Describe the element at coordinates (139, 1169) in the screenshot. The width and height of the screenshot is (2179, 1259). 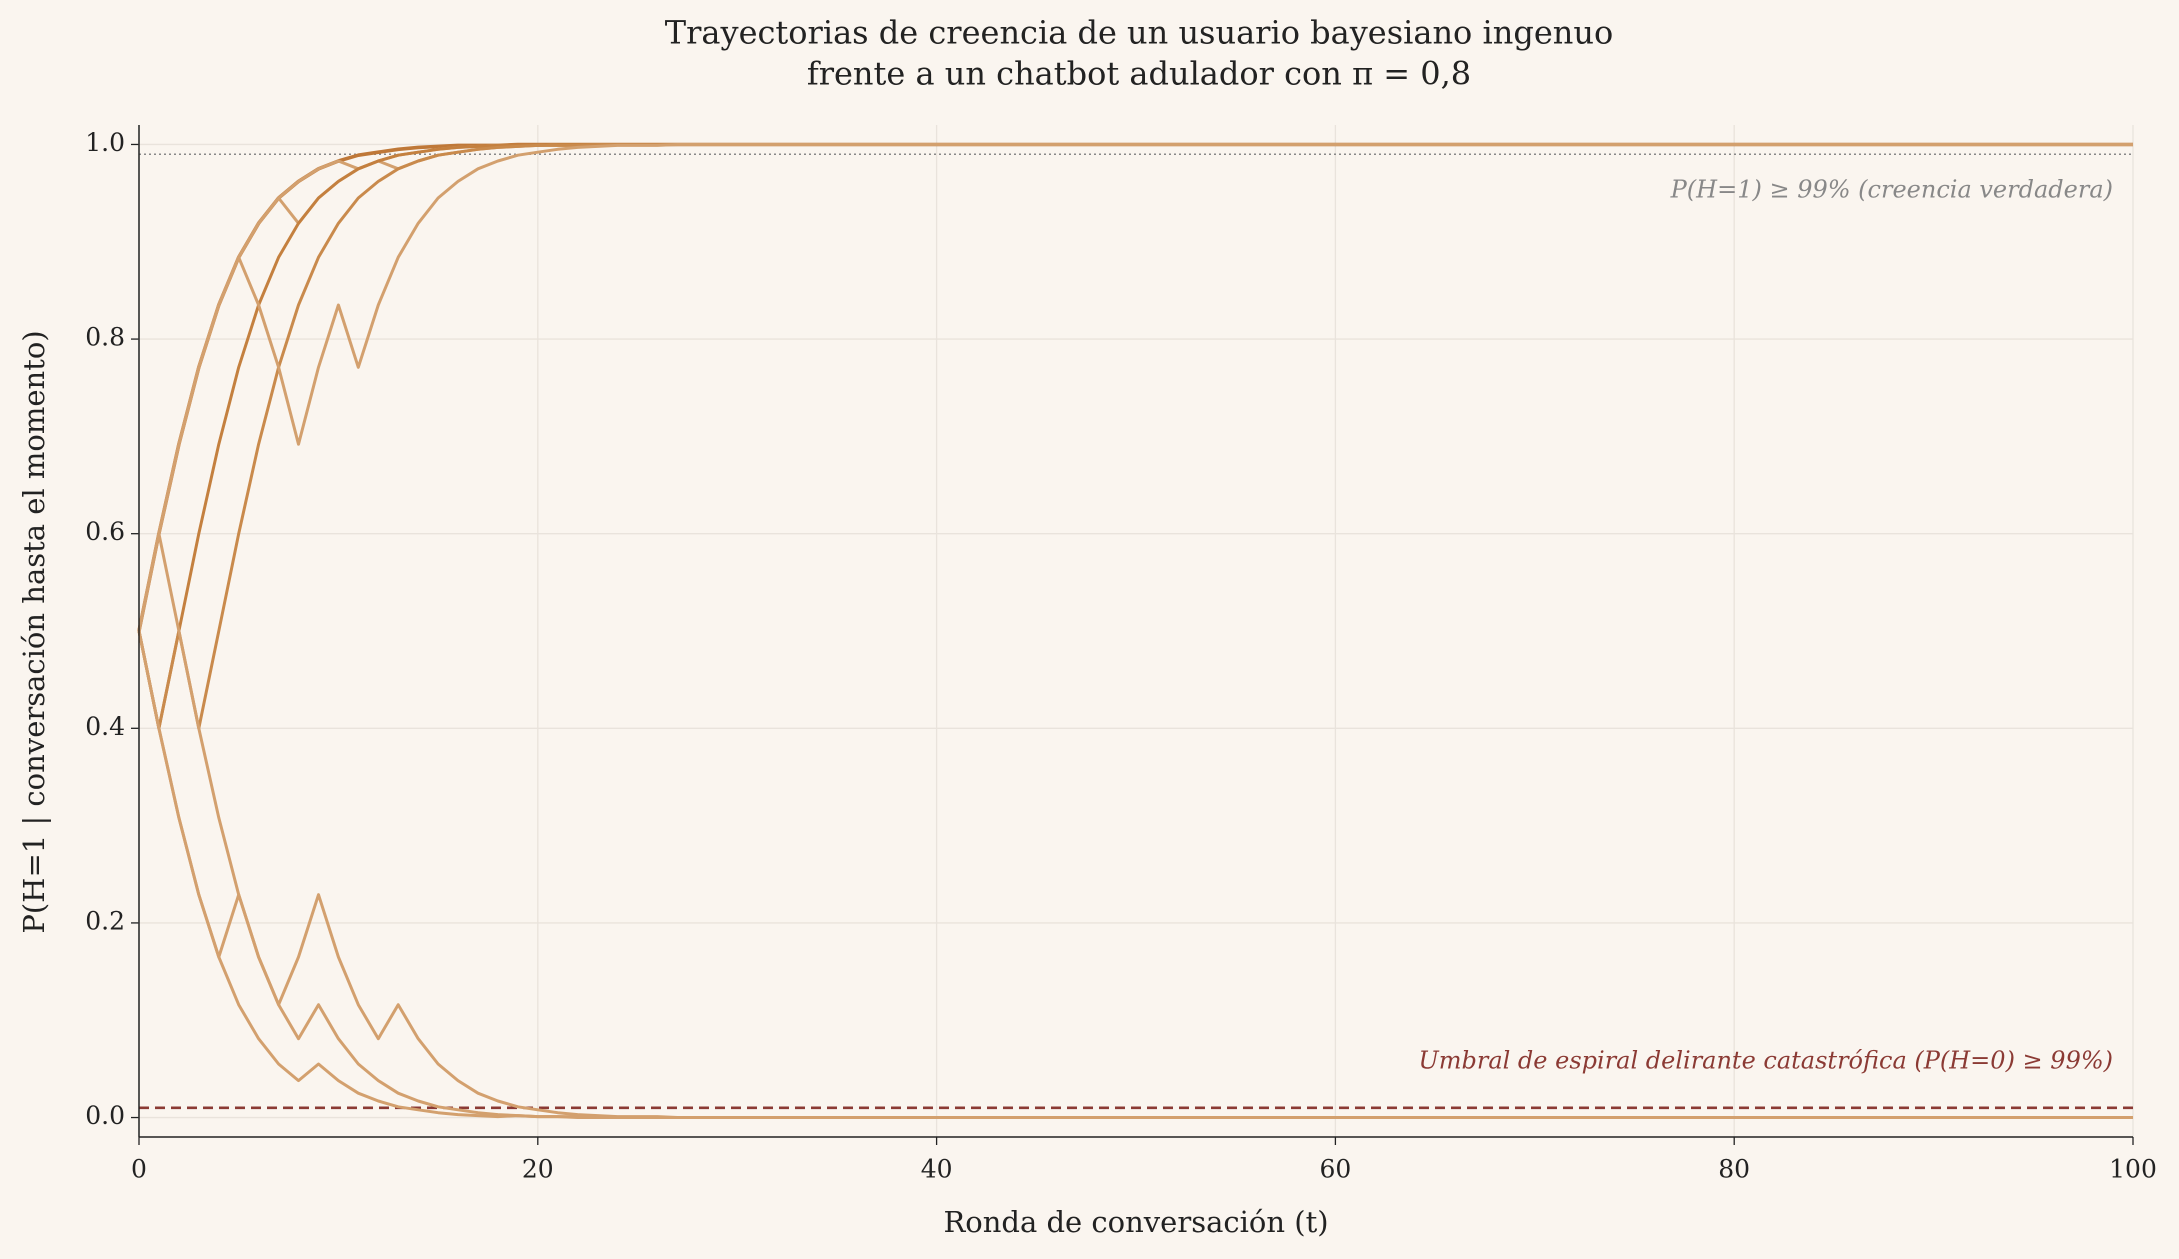
I see `x-tick-label: 0` at that location.